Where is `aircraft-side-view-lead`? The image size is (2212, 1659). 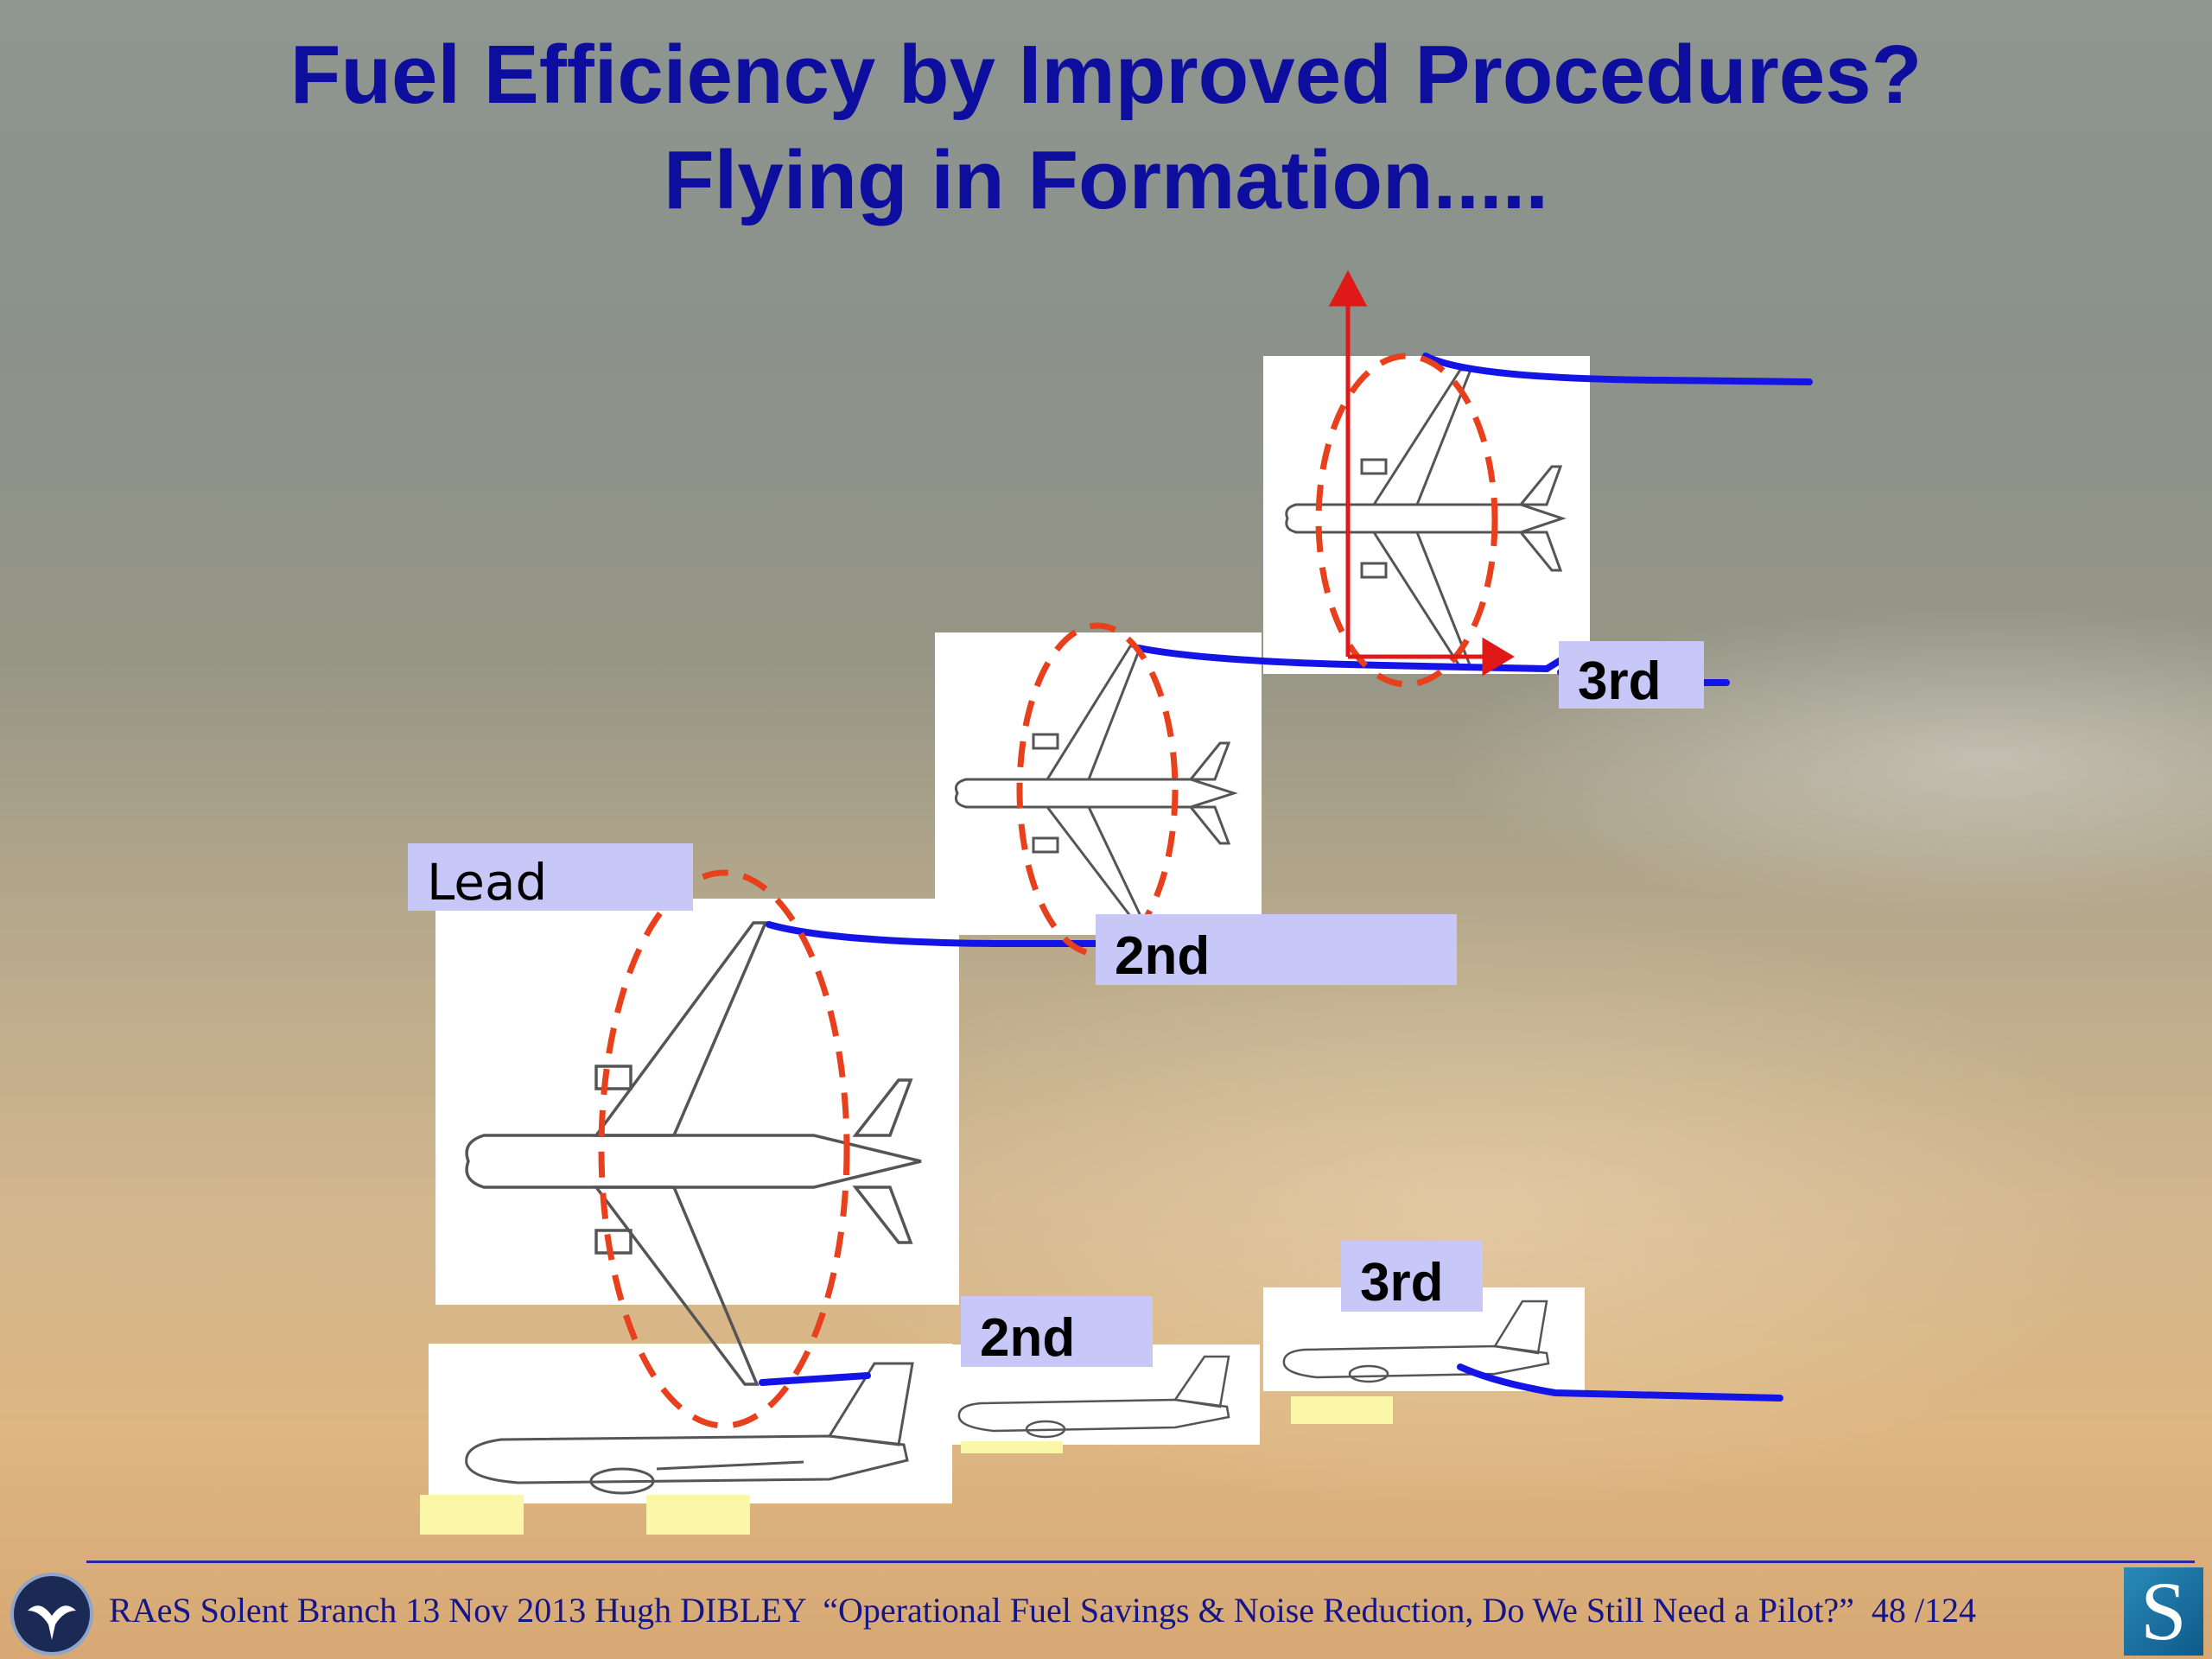 aircraft-side-view-lead is located at coordinates (689, 1428).